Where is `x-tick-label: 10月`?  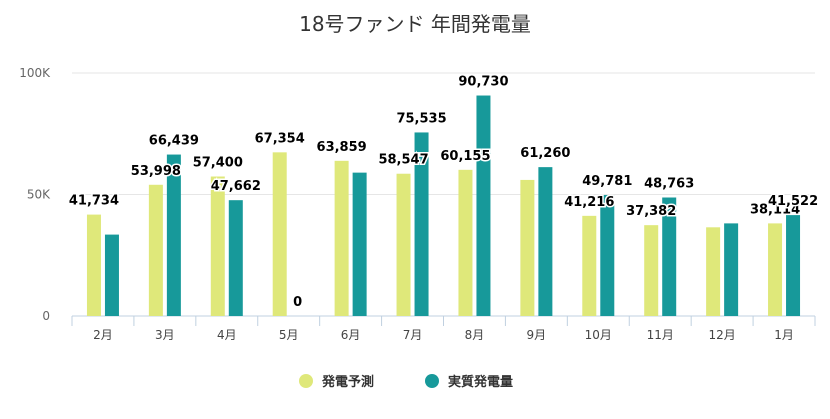
x-tick-label: 10月 is located at coordinates (598, 335).